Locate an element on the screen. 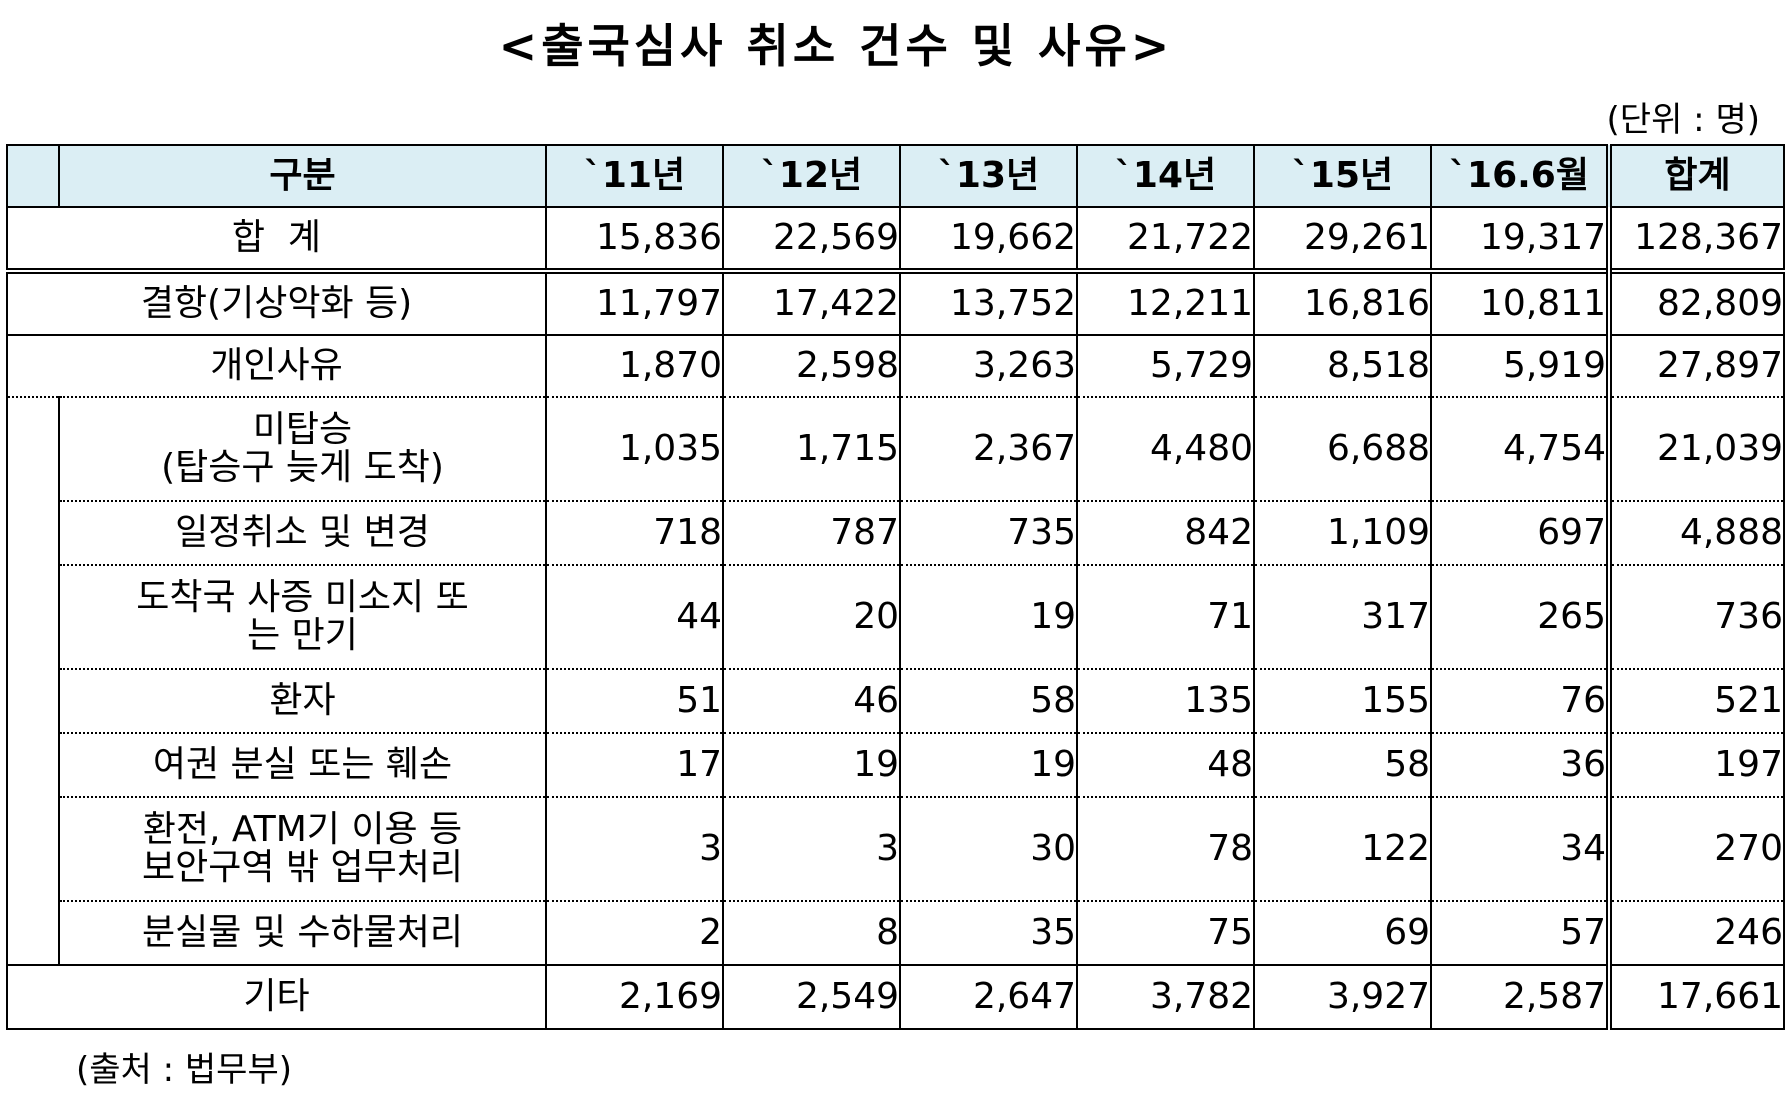  header-total: 합계 is located at coordinates (1695, 176).